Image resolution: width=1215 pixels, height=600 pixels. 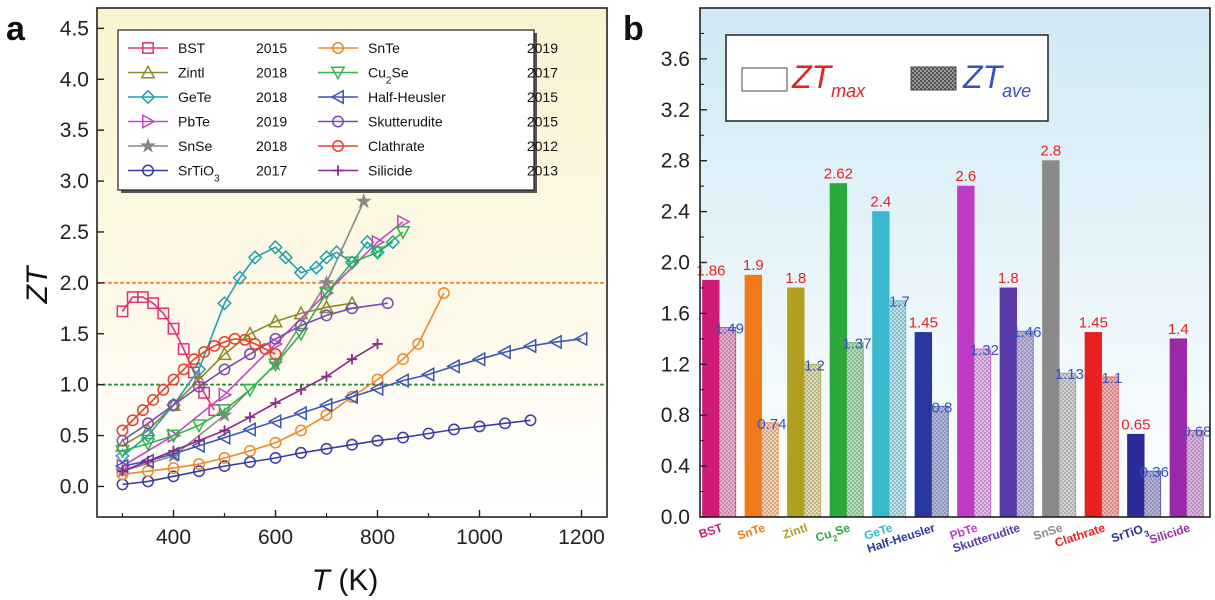 I want to click on bar-zt-ave-hatch-pbte, so click(x=982, y=433).